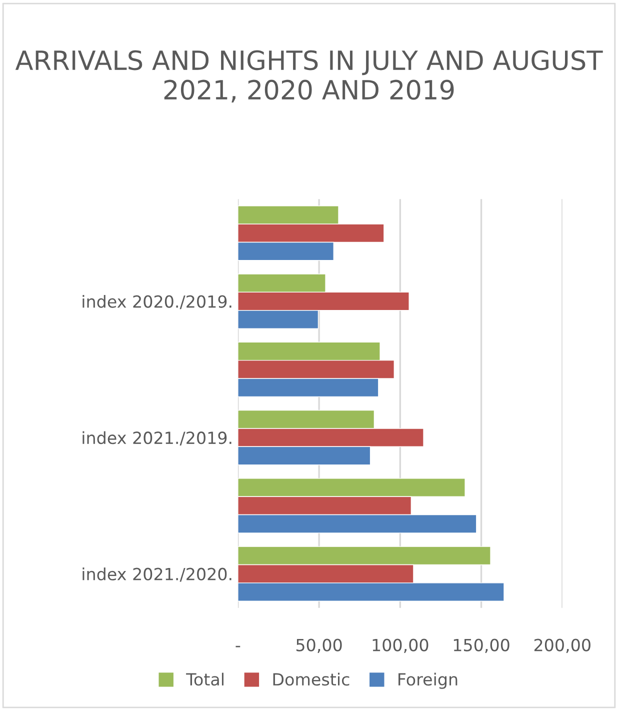  What do you see at coordinates (428, 680) in the screenshot?
I see `legend-label: Foreign` at bounding box center [428, 680].